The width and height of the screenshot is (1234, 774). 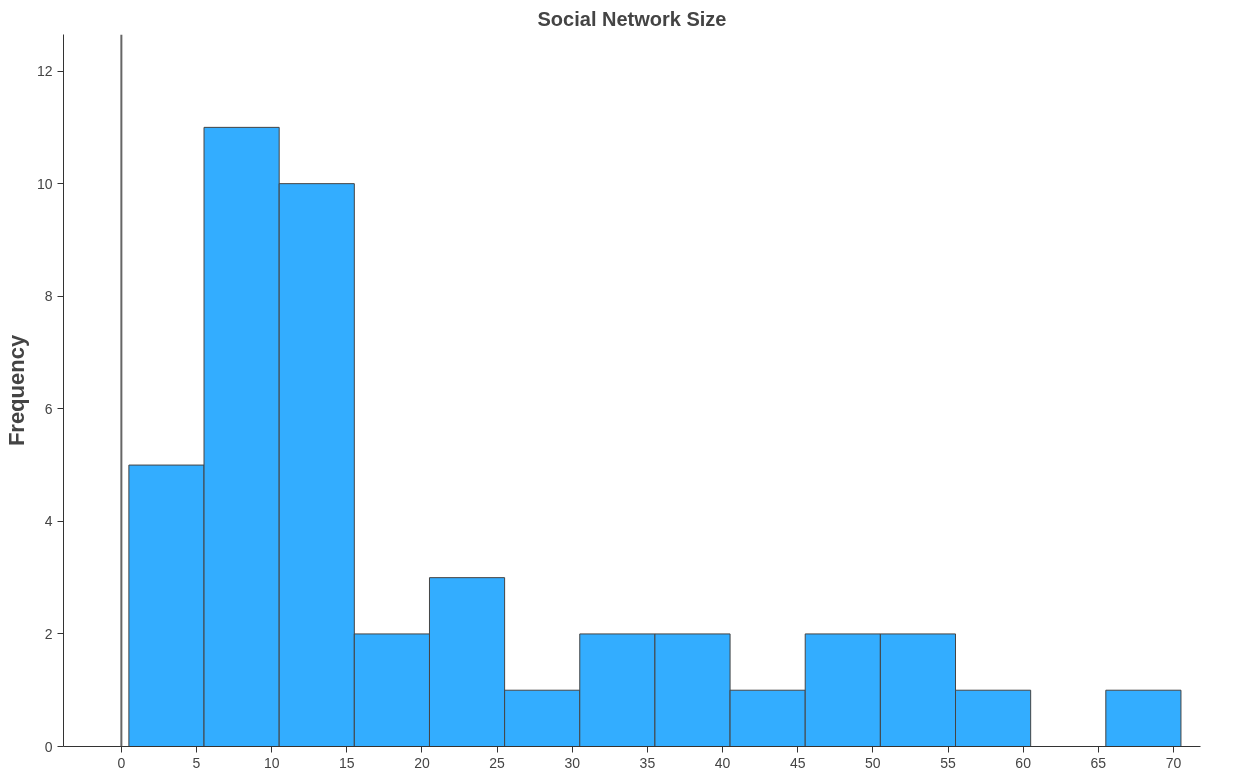 What do you see at coordinates (632, 18) in the screenshot?
I see `chart-title: Social Network Size` at bounding box center [632, 18].